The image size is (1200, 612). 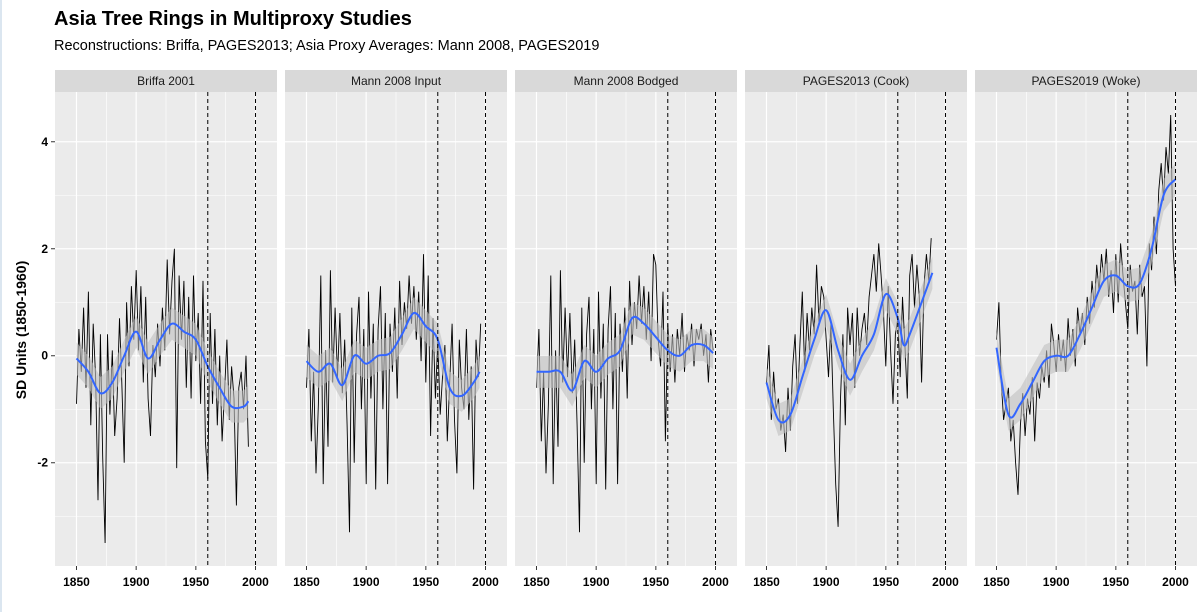 I want to click on y-tick-label: 2, so click(x=44, y=249).